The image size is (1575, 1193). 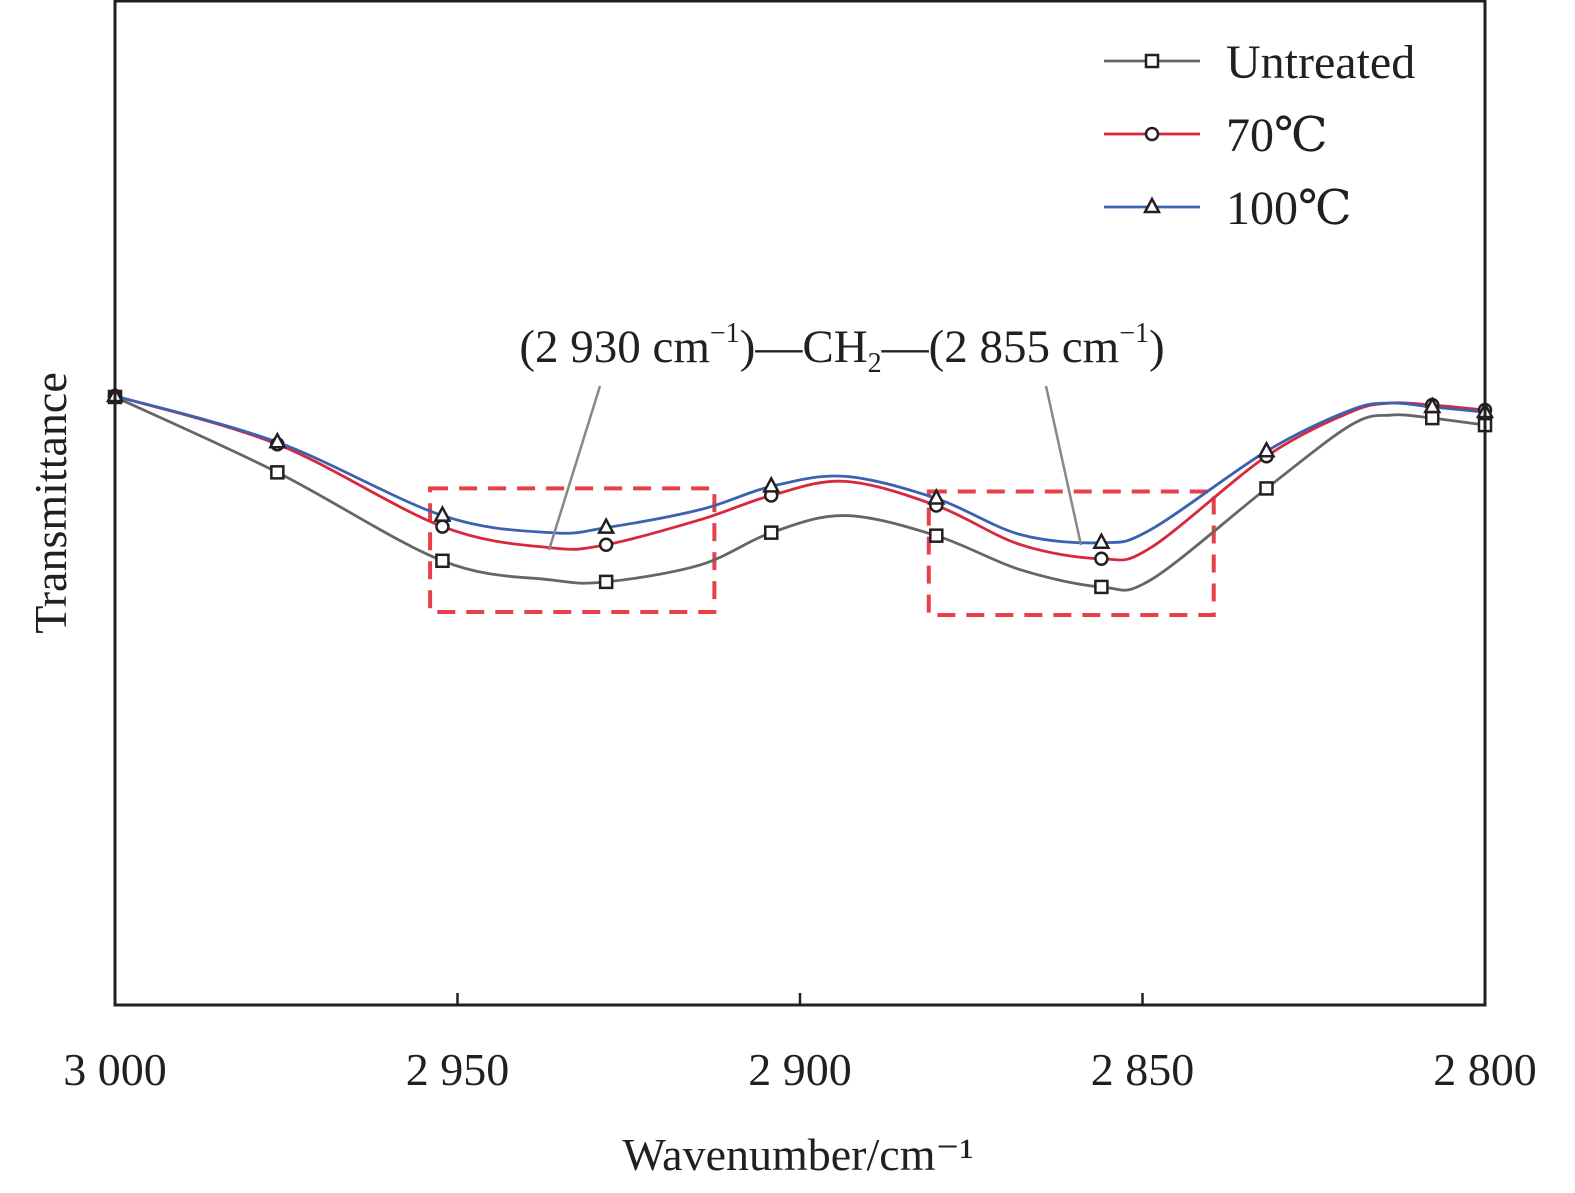 What do you see at coordinates (841, 348) in the screenshot?
I see `annotation-label: (2 930 cm−1)—CH2—(2 855 cm−1)` at bounding box center [841, 348].